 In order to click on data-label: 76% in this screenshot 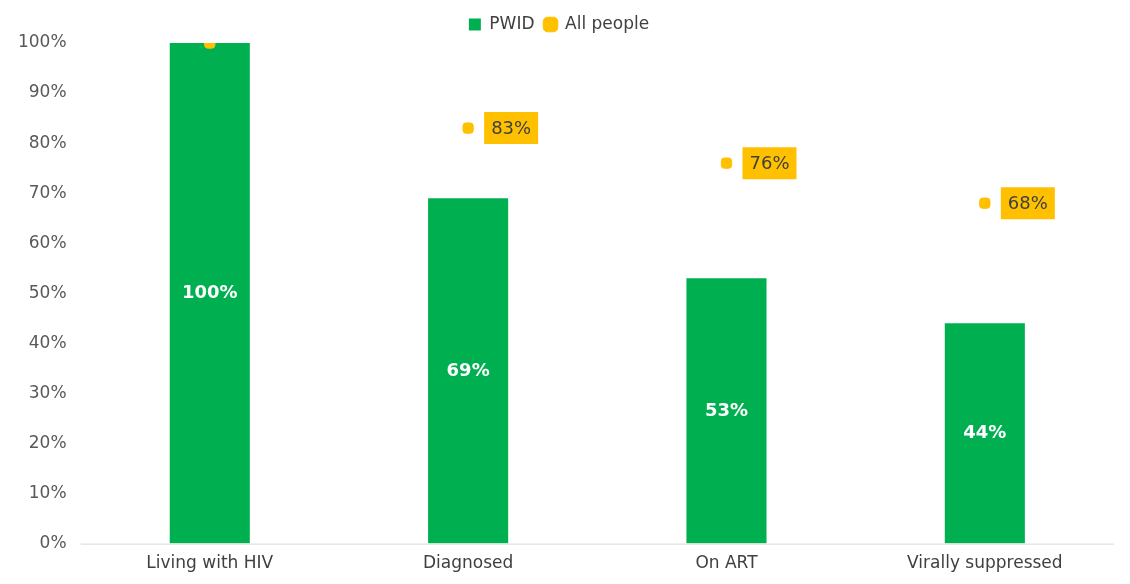, I will do `click(769, 162)`.